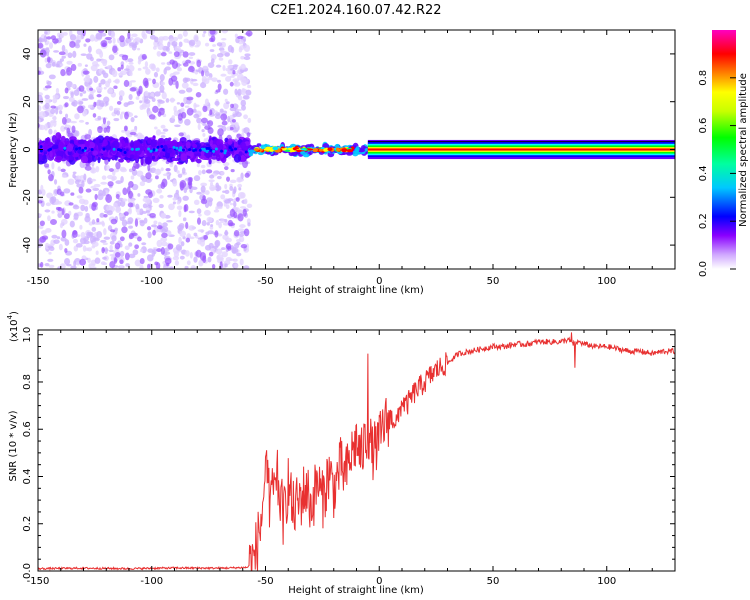  Describe the element at coordinates (27, 335) in the screenshot. I see `y-tick-label: 1.0` at that location.